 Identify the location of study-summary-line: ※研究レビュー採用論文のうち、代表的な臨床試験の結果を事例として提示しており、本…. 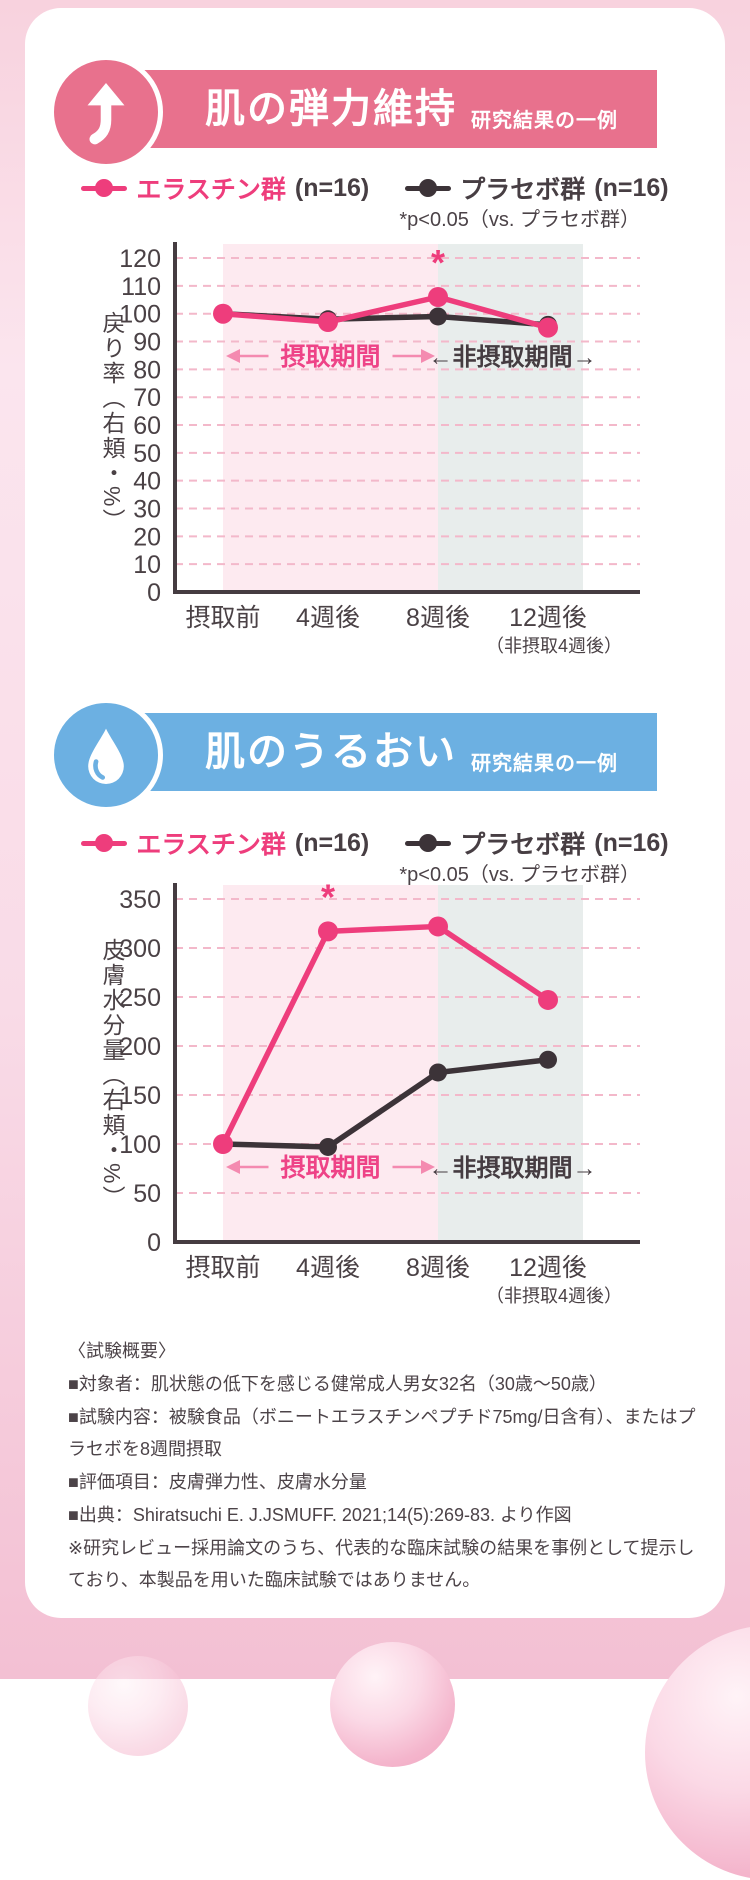
(381, 1564).